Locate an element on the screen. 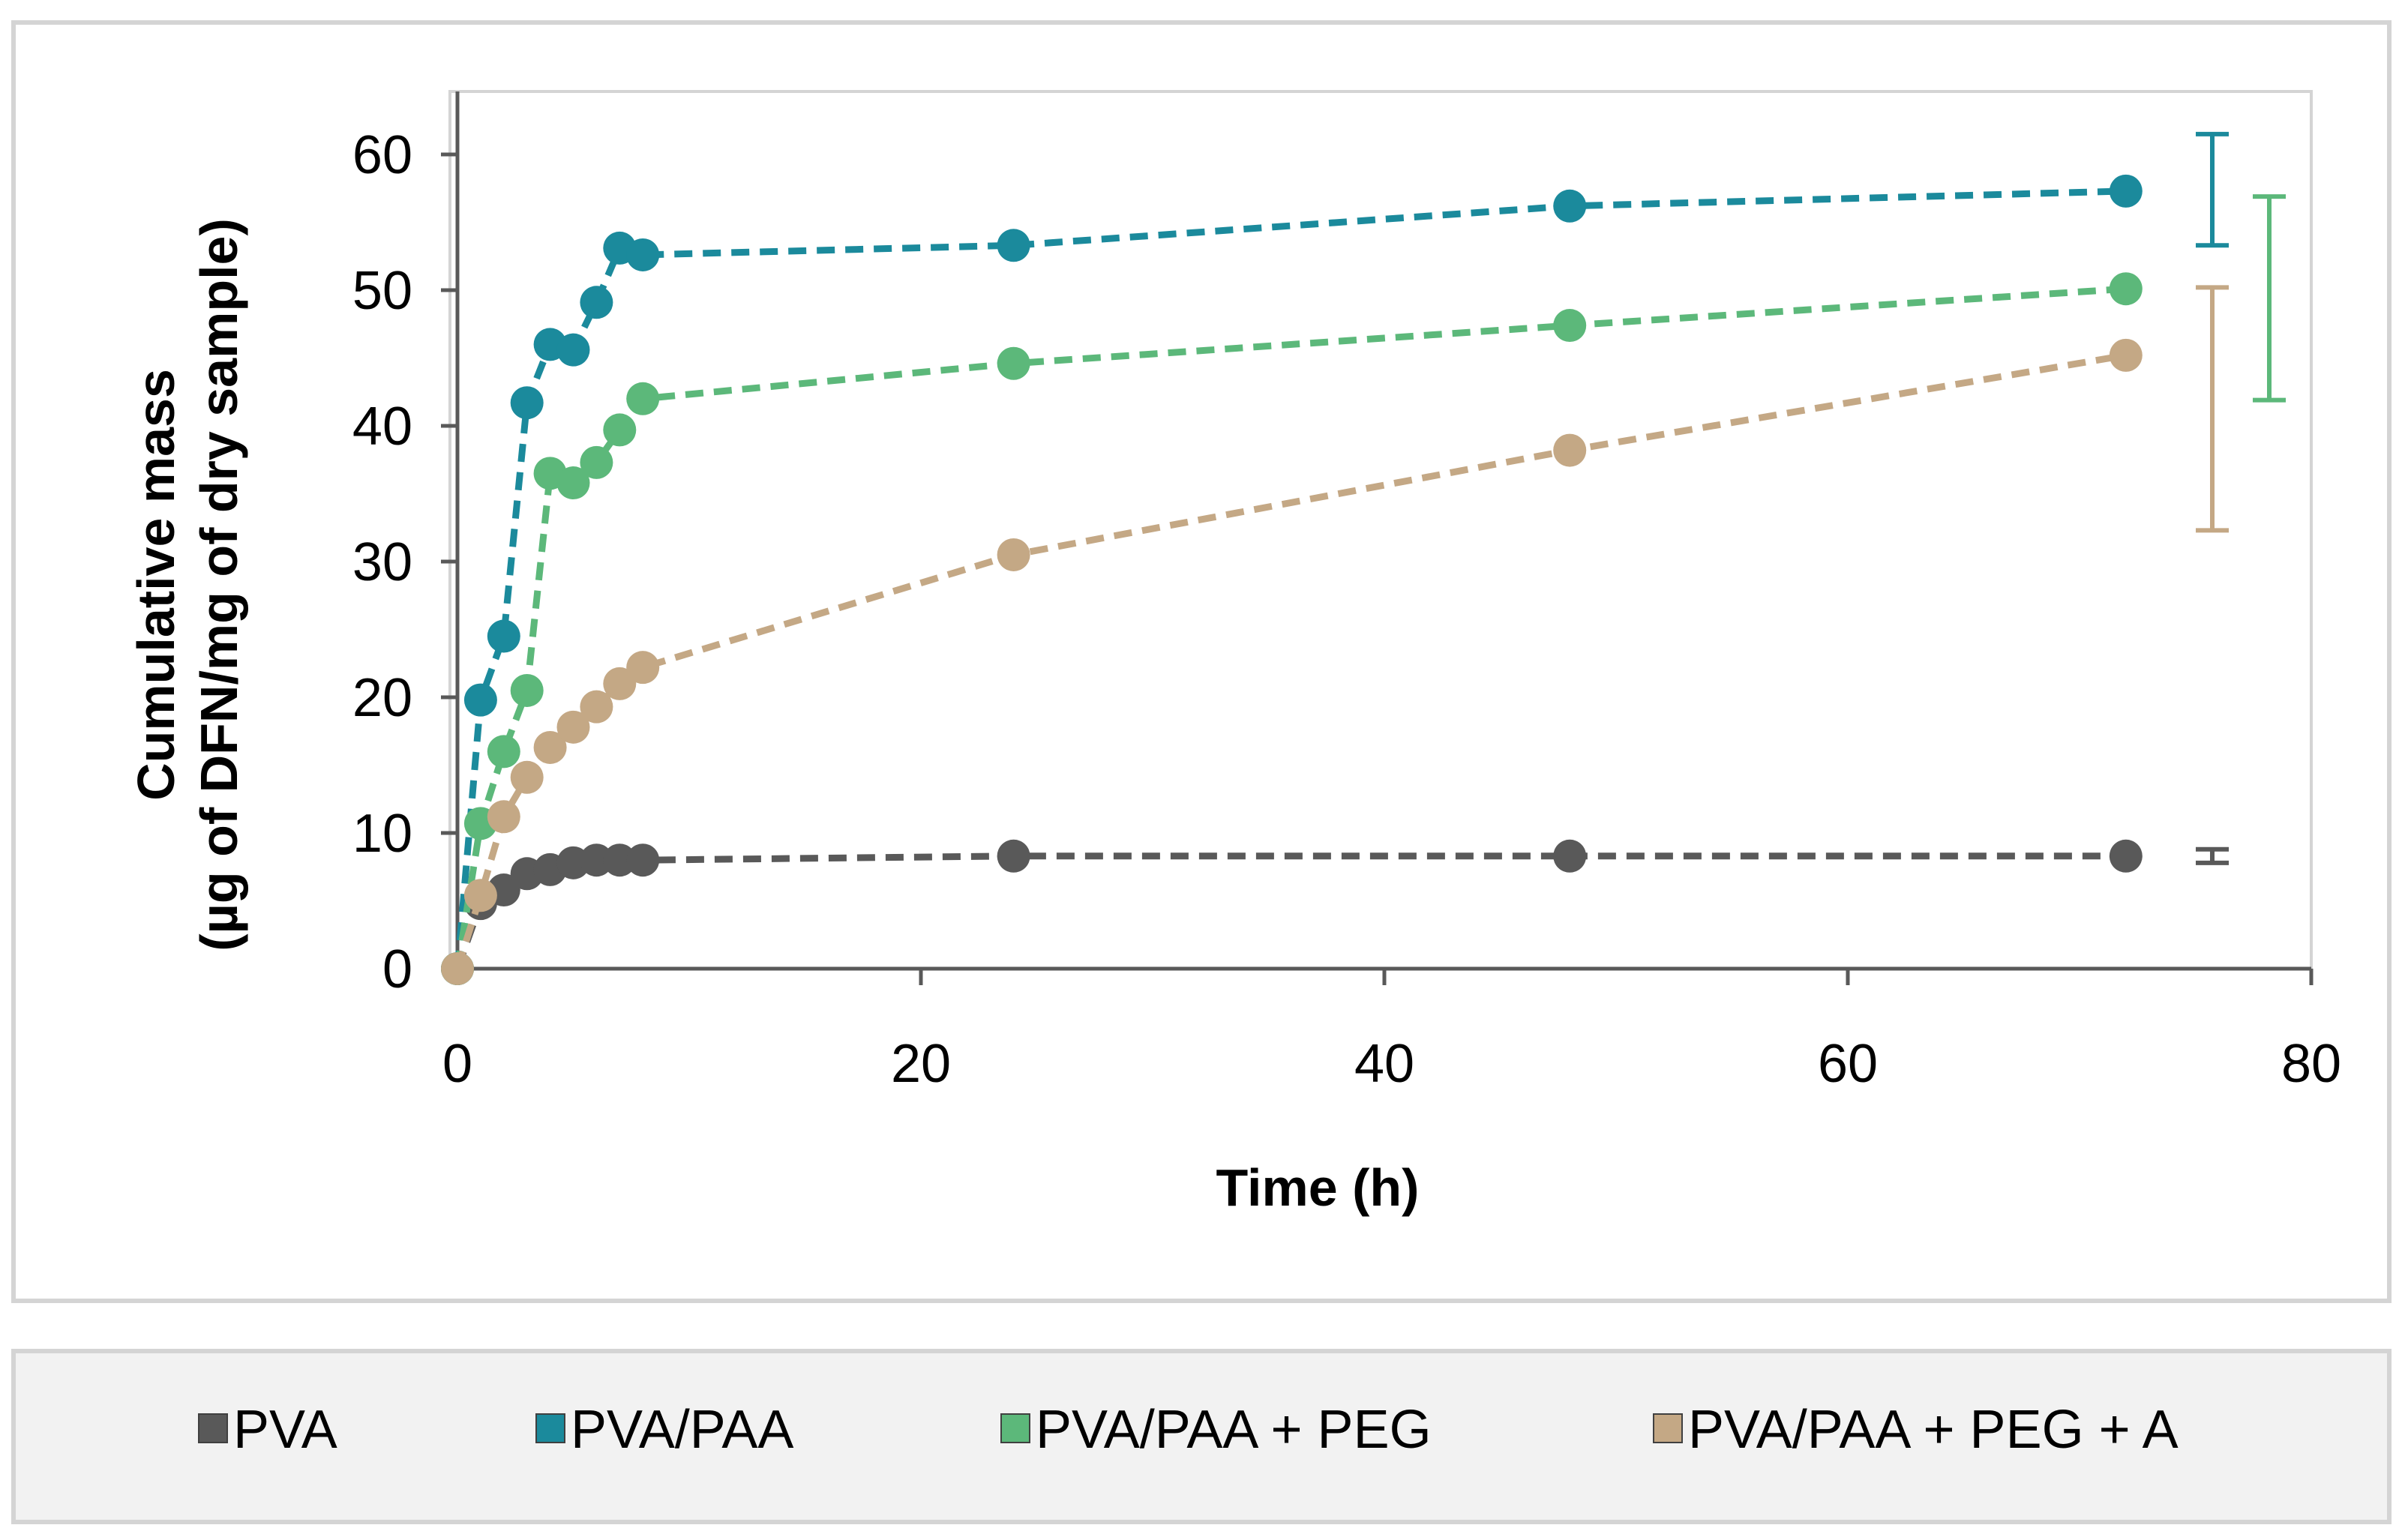 Image resolution: width=2405 pixels, height=1540 pixels. legend-item-pva-paa-peg: PVA/PAA + PEG is located at coordinates (1216, 1430).